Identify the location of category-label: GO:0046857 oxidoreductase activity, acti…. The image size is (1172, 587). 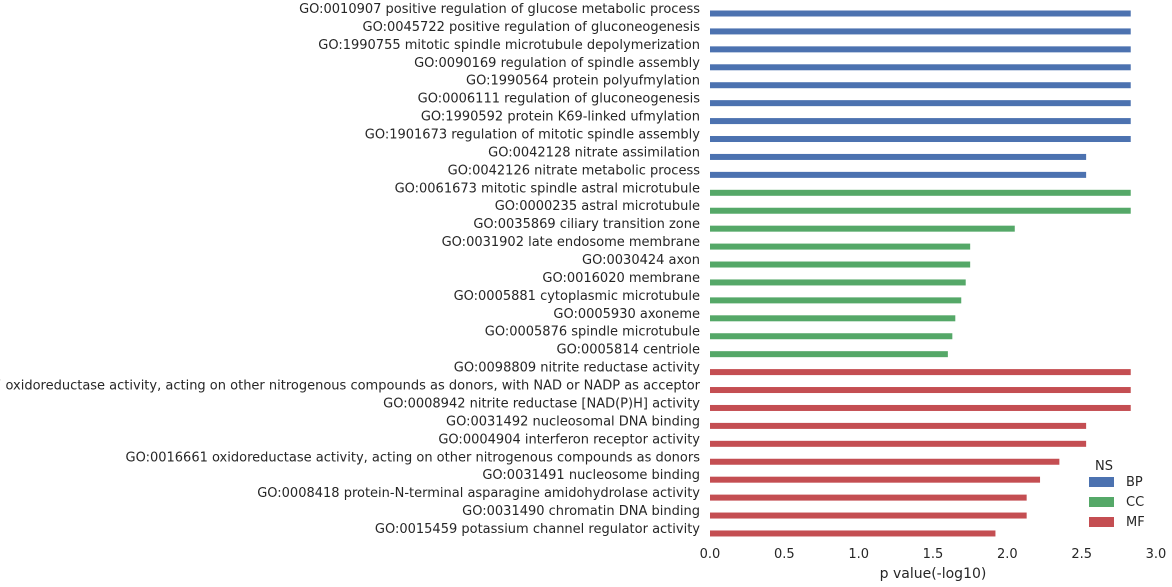
(350, 386).